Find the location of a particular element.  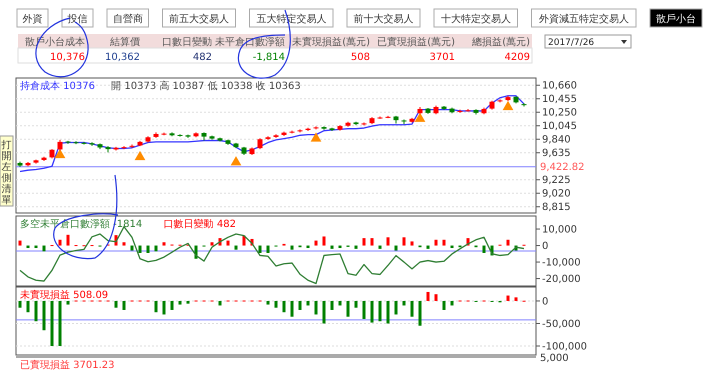

text: 5,000 is located at coordinates (554, 358).